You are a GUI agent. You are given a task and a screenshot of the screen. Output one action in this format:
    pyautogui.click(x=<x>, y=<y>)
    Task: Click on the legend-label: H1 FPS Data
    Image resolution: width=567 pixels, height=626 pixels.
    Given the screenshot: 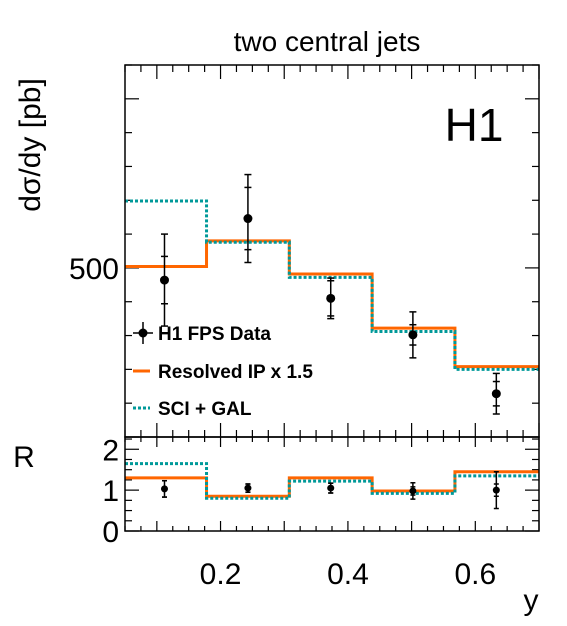 What is the action you would take?
    pyautogui.click(x=214, y=334)
    